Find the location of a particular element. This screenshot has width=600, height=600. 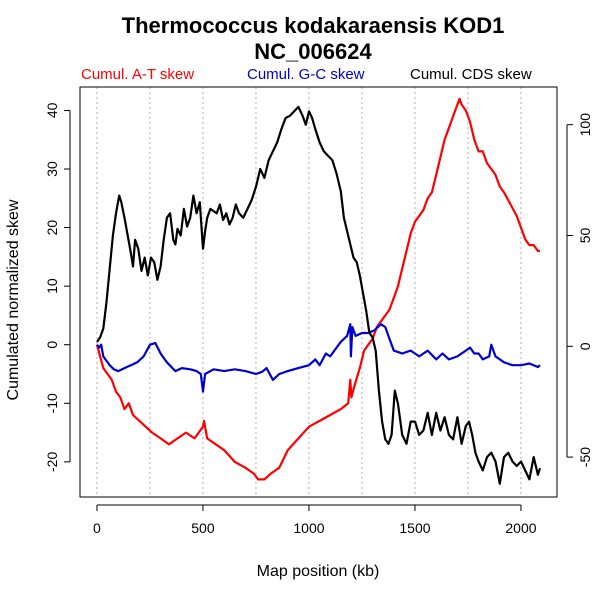

legend-gc-skew: Cumul. G-C skew is located at coordinates (306, 74).